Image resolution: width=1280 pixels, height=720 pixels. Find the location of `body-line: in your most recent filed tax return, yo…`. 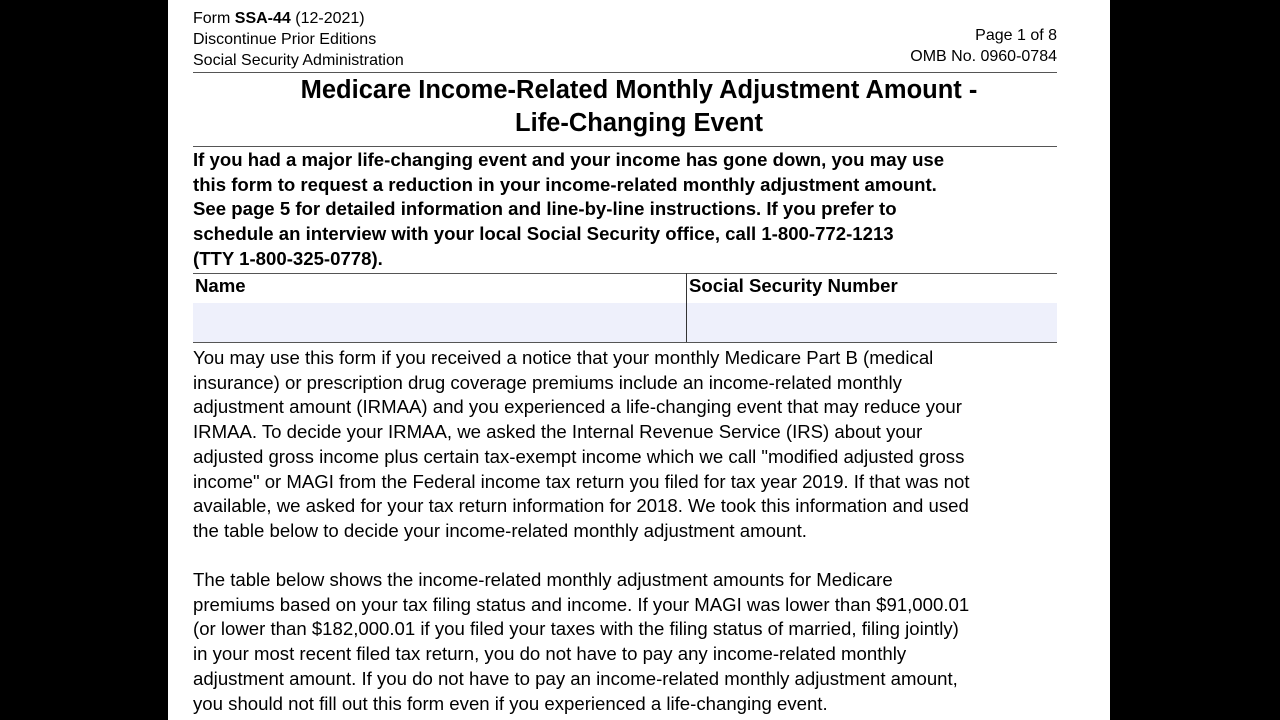

body-line: in your most recent filed tax return, yo… is located at coordinates (550, 654).